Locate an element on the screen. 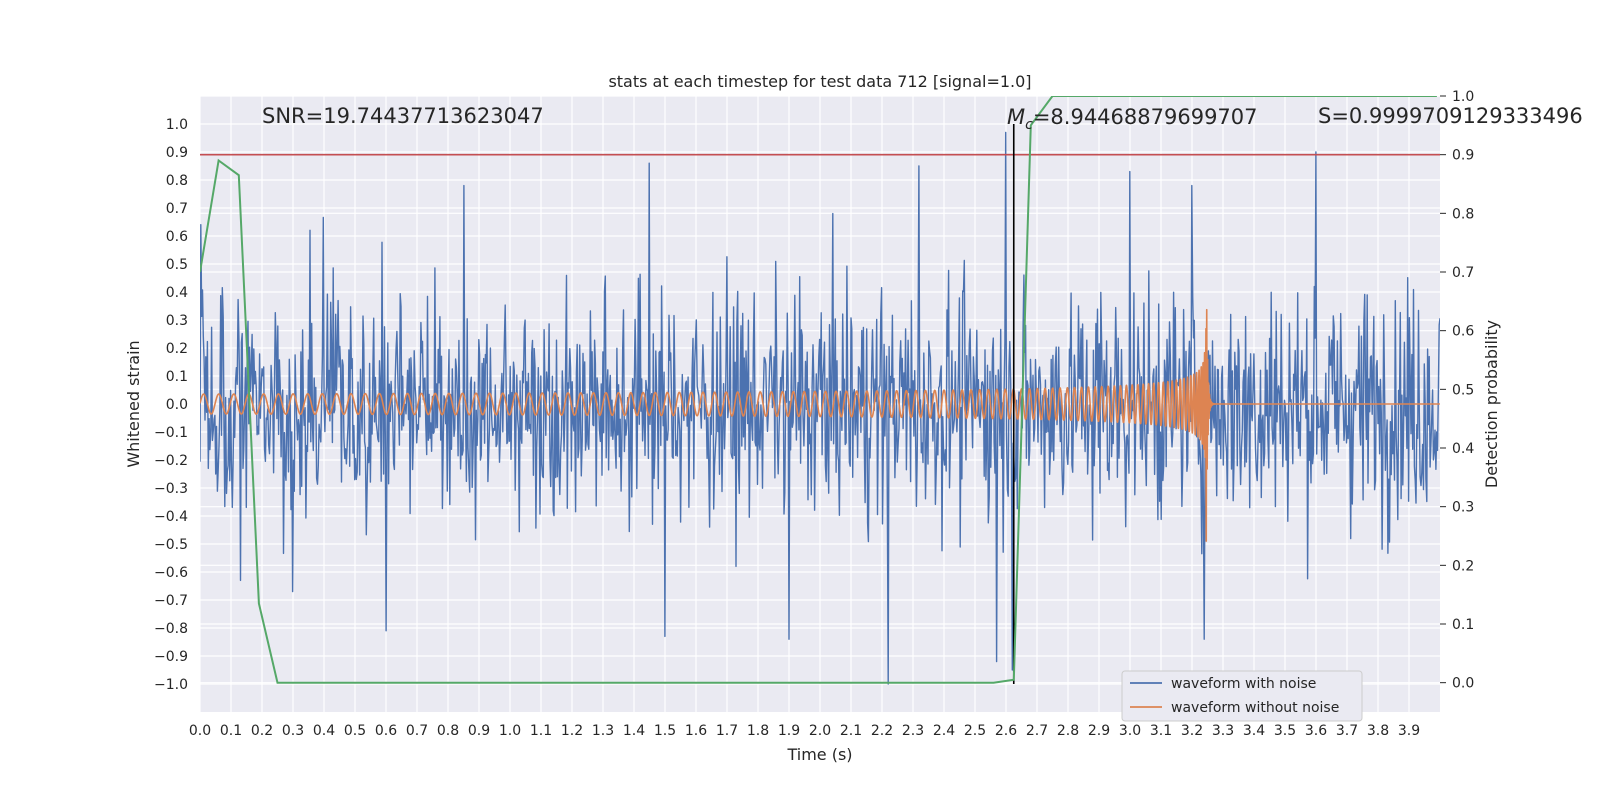  y-tick-label-left: −0.2 is located at coordinates (171, 461).